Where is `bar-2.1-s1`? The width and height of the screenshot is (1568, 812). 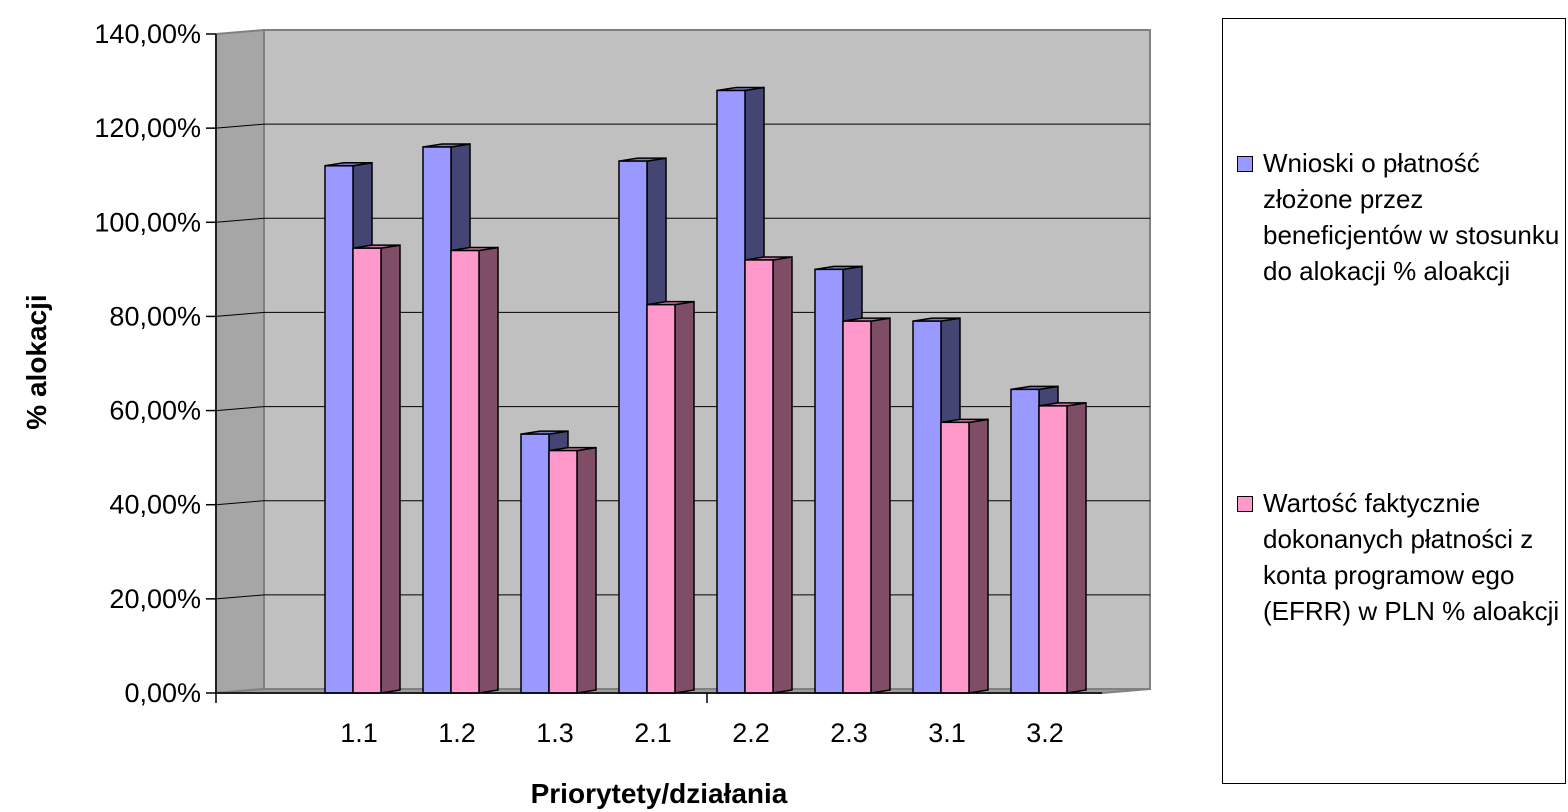 bar-2.1-s1 is located at coordinates (670, 497).